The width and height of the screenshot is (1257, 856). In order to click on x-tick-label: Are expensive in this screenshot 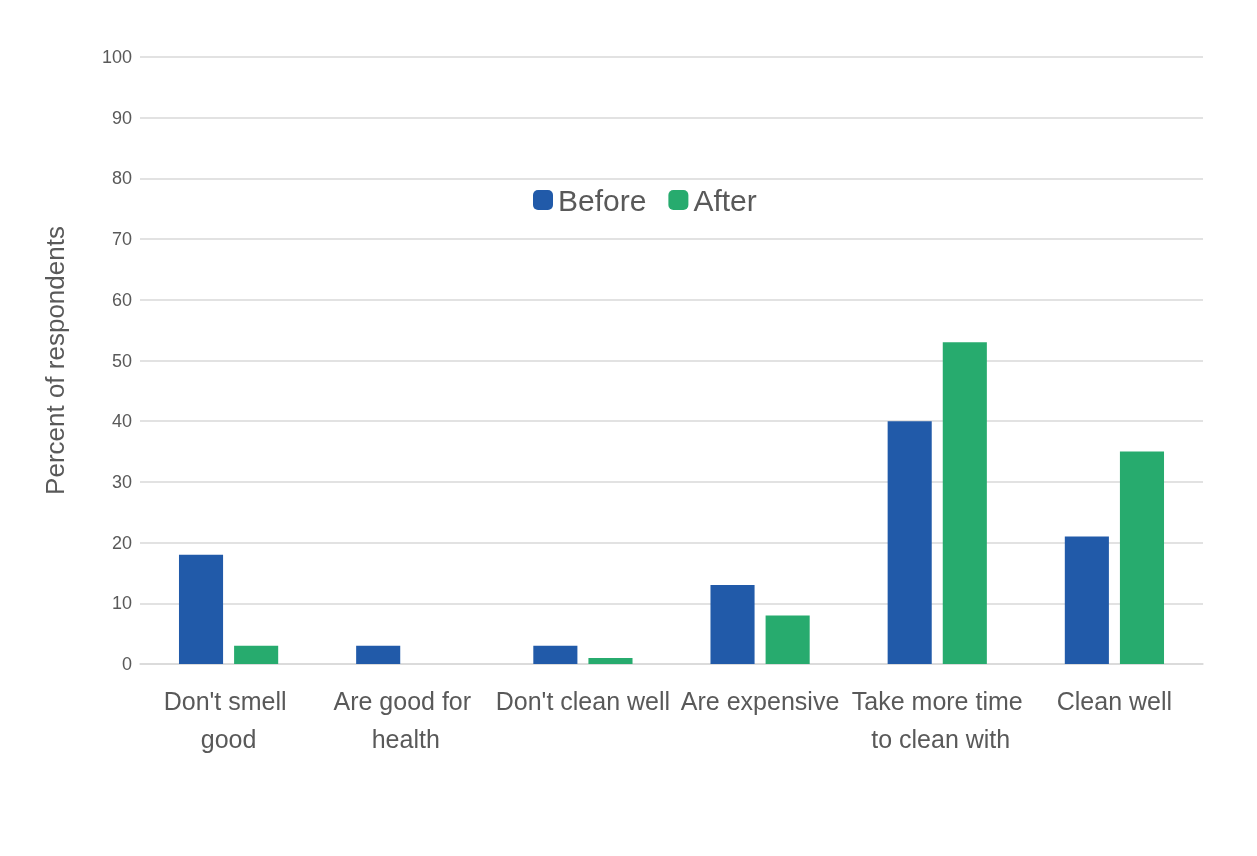, I will do `click(760, 701)`.